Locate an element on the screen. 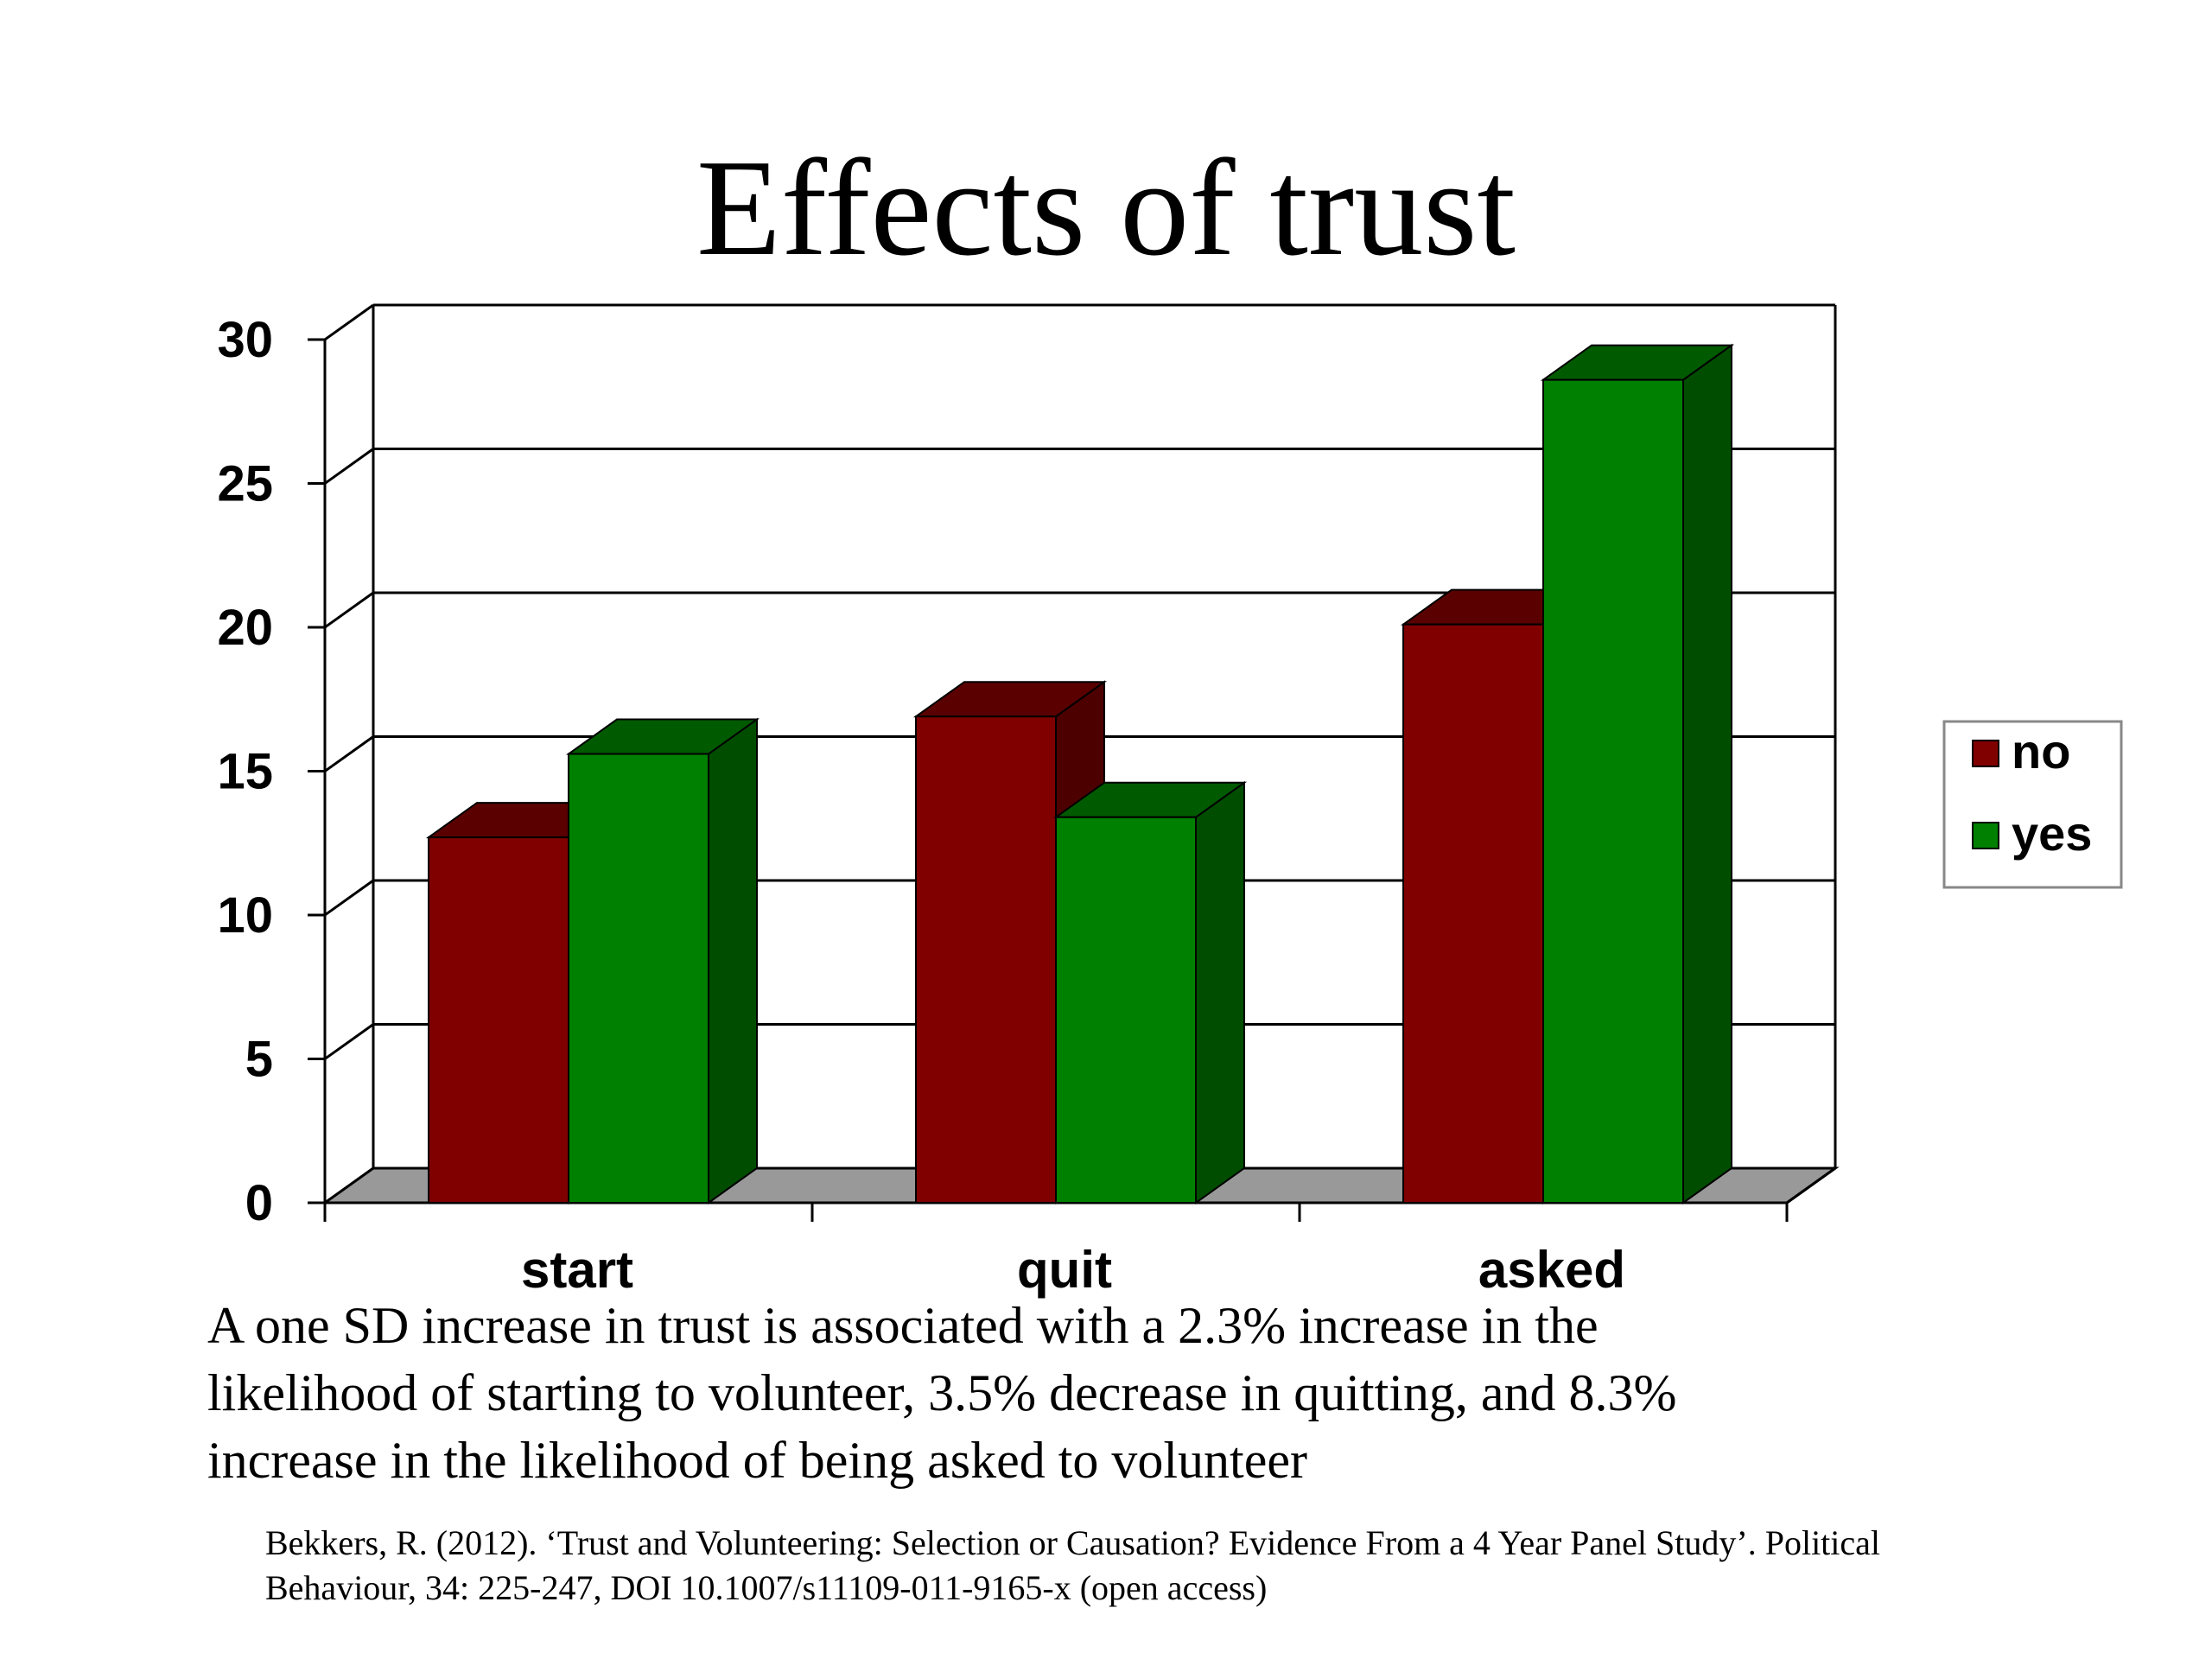 The height and width of the screenshot is (1659, 2212). x-tick-label: quit is located at coordinates (1064, 1270).